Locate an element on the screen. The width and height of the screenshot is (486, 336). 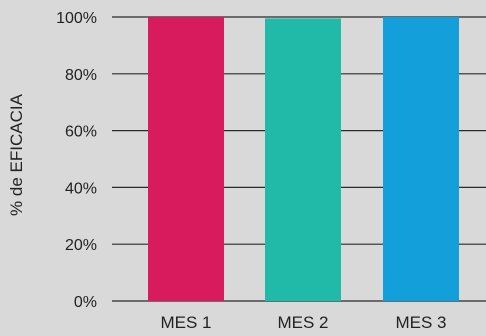
y-tick-label: 60% is located at coordinates (81, 132).